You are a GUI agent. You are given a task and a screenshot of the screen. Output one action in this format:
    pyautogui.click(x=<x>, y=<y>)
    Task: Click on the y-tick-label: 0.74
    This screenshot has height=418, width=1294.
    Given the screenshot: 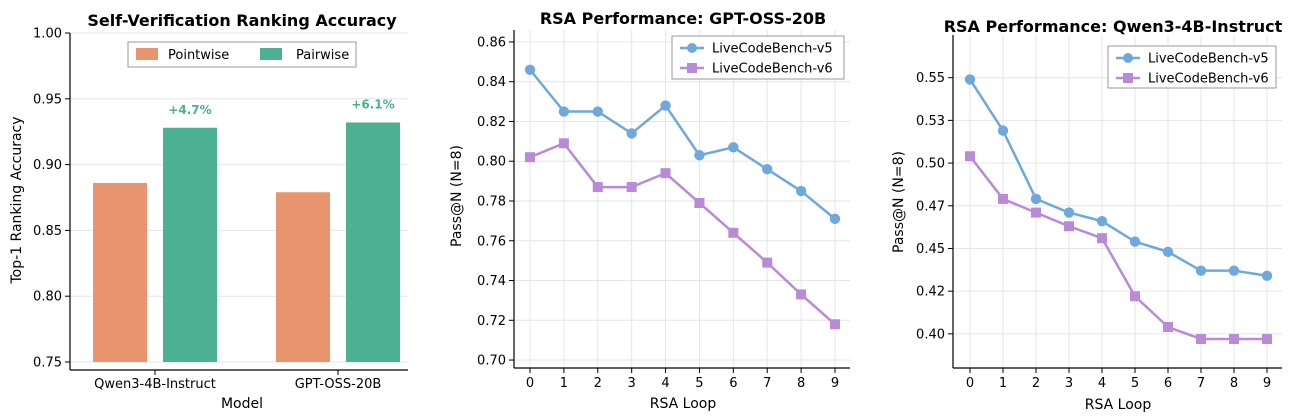 What is the action you would take?
    pyautogui.click(x=491, y=281)
    